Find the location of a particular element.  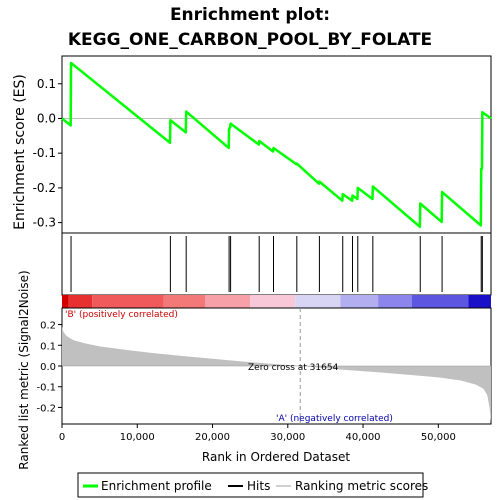

x-tick-label-0: 0 is located at coordinates (62, 437).